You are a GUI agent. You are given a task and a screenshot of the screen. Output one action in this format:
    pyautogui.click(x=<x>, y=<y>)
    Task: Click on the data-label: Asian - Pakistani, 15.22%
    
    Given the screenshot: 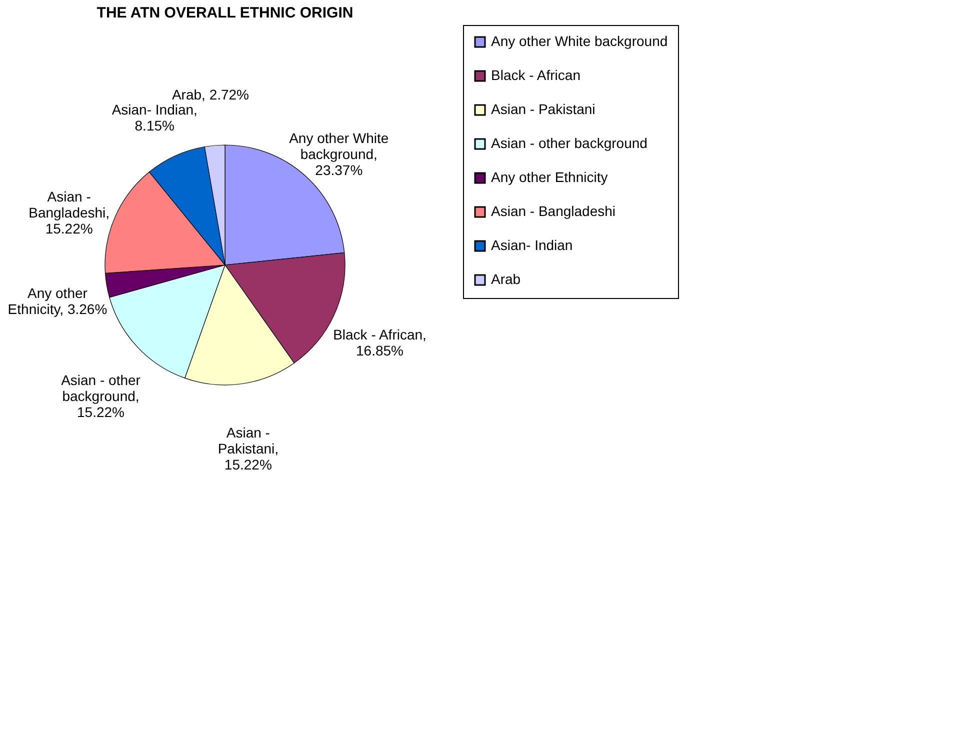 What is the action you would take?
    pyautogui.click(x=248, y=448)
    